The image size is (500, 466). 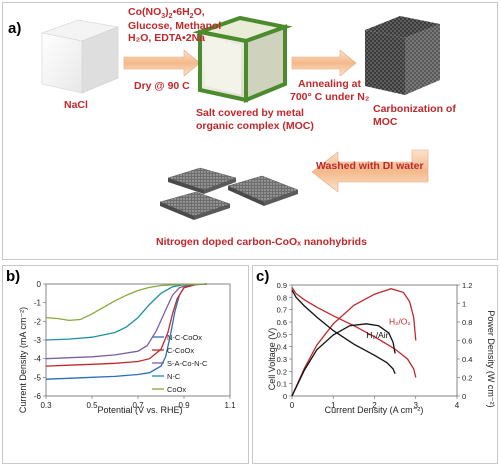 What do you see at coordinates (138, 405) in the screenshot?
I see `chart-b-xtick-label: 0.7` at bounding box center [138, 405].